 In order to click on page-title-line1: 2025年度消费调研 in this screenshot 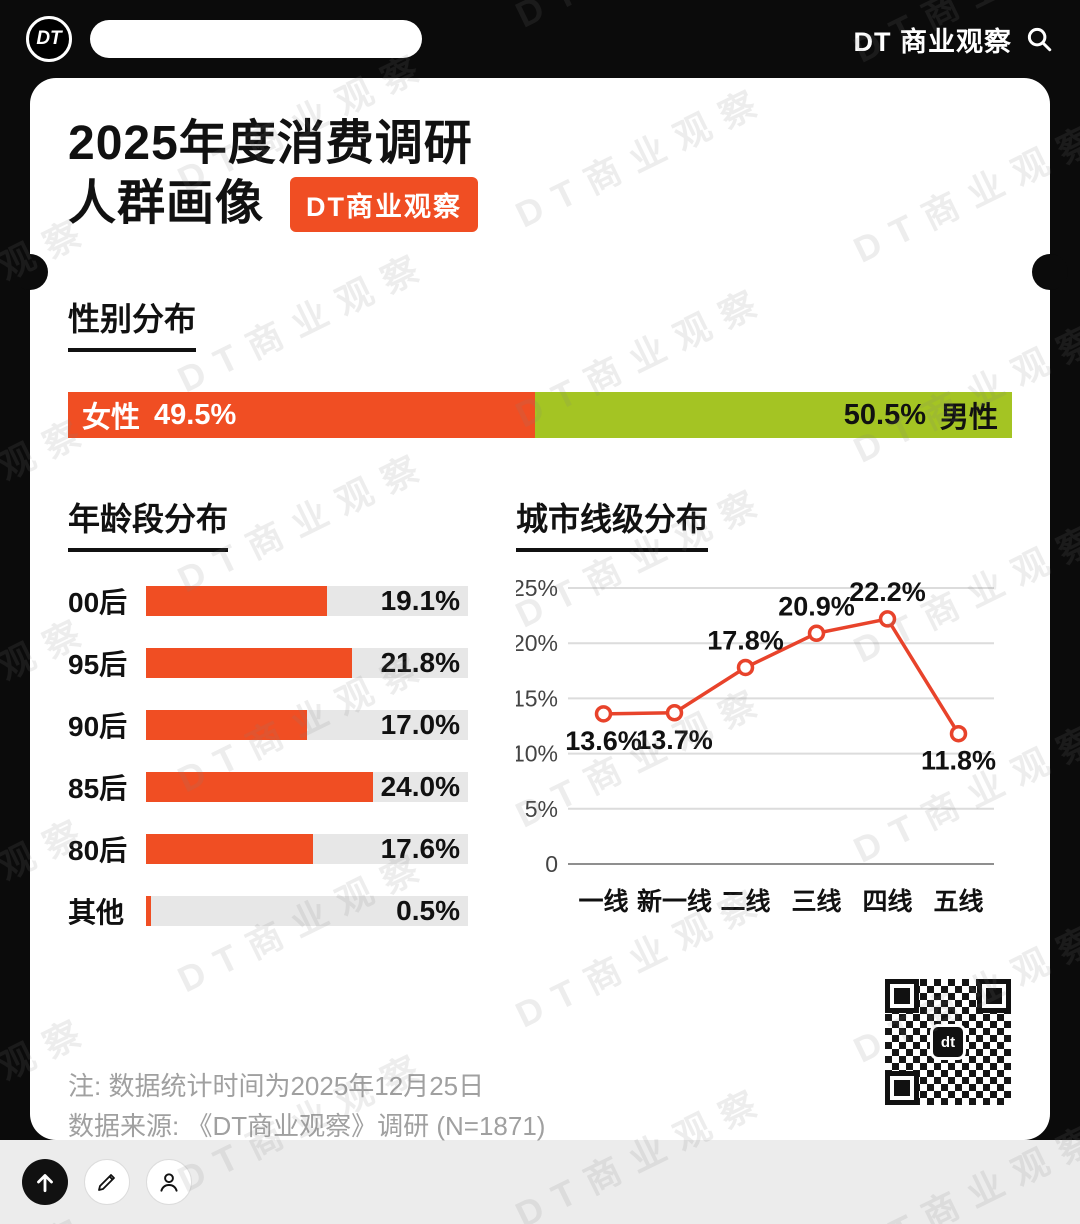, I will do `click(270, 143)`.